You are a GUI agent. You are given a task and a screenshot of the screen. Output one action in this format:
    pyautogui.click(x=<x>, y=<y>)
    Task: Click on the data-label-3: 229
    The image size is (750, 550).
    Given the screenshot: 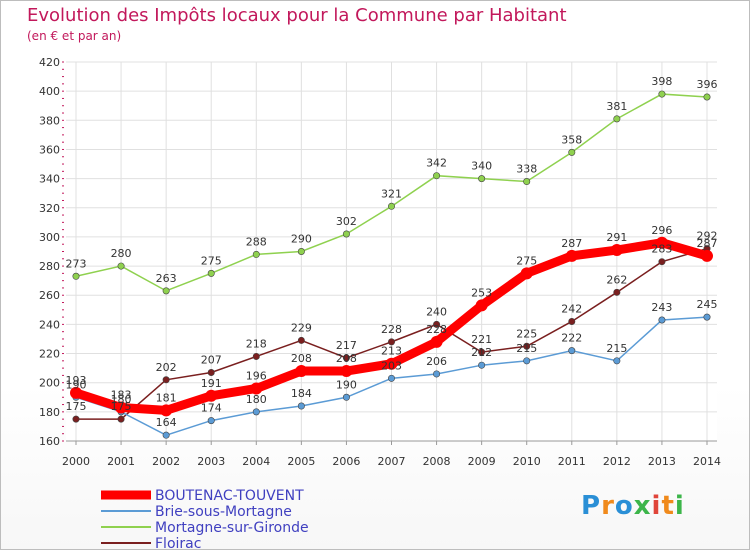 What is the action you would take?
    pyautogui.click(x=301, y=327)
    